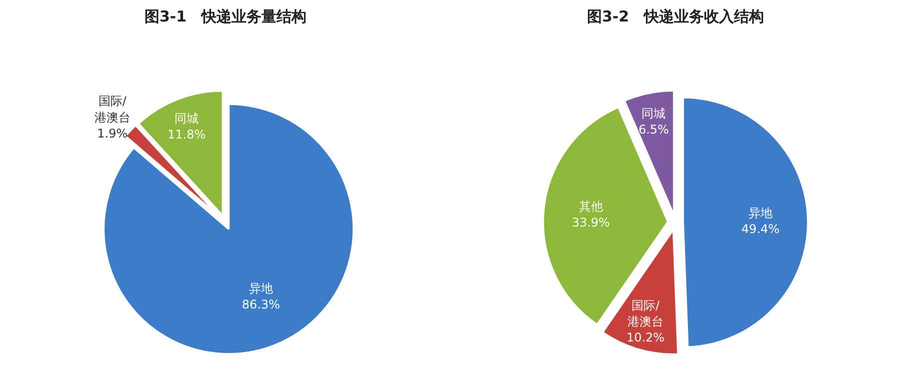 This screenshot has width=903, height=374. I want to click on data-label: 49.4%, so click(760, 229).